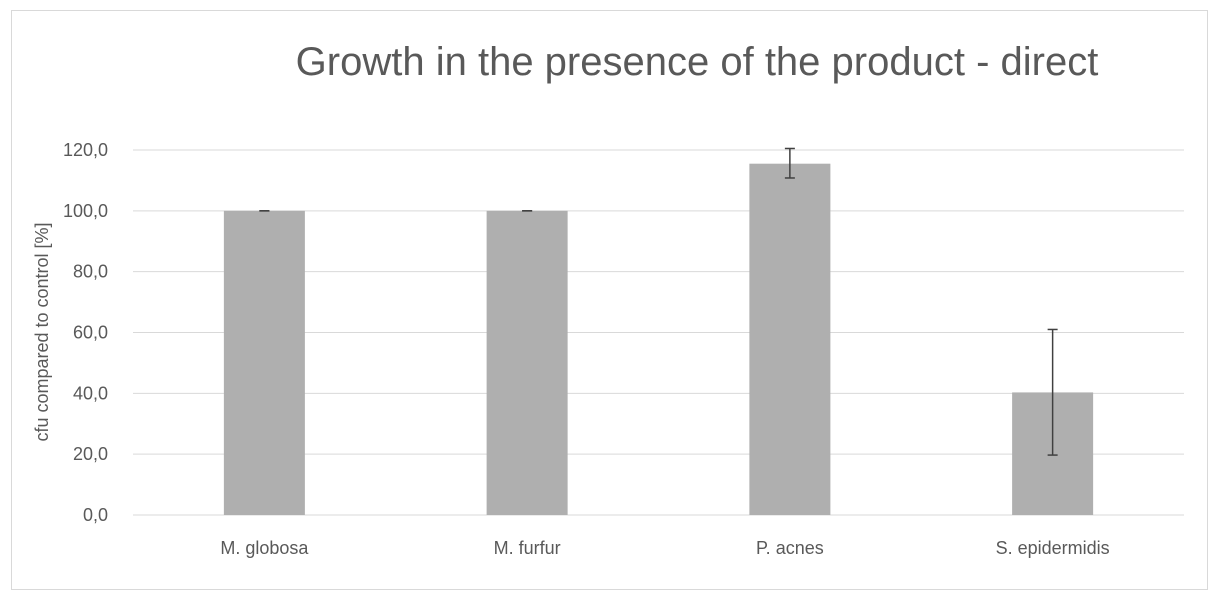 The image size is (1210, 590). Describe the element at coordinates (90, 393) in the screenshot. I see `y-tick-label: 40,0` at that location.